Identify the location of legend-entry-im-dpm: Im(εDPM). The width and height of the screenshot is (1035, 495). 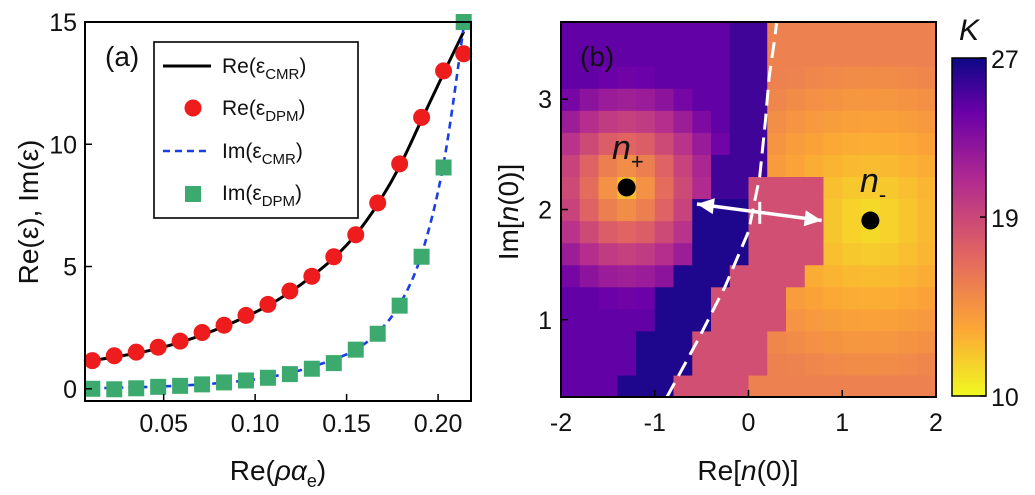
(262, 196).